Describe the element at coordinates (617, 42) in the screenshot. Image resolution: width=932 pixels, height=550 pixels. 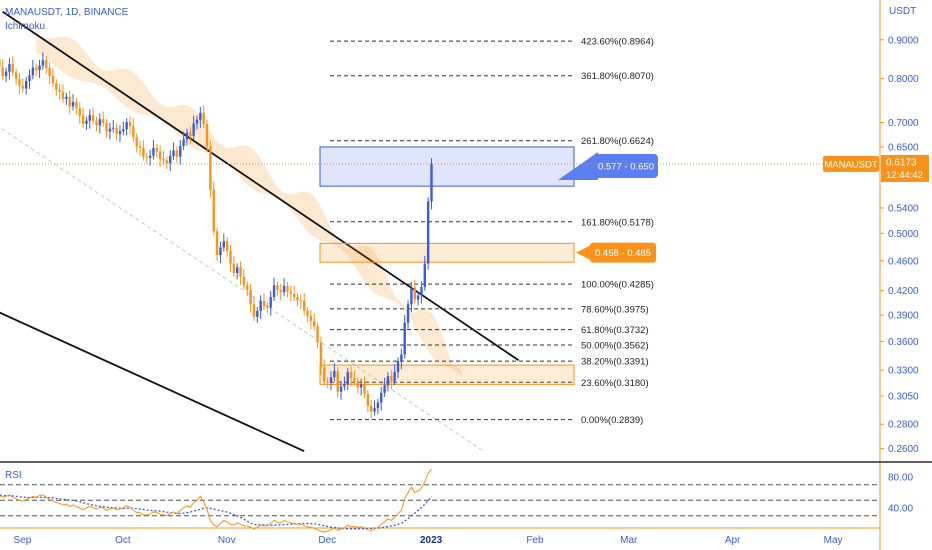
I see `fib-level-label: 423.60%(0.8964)` at that location.